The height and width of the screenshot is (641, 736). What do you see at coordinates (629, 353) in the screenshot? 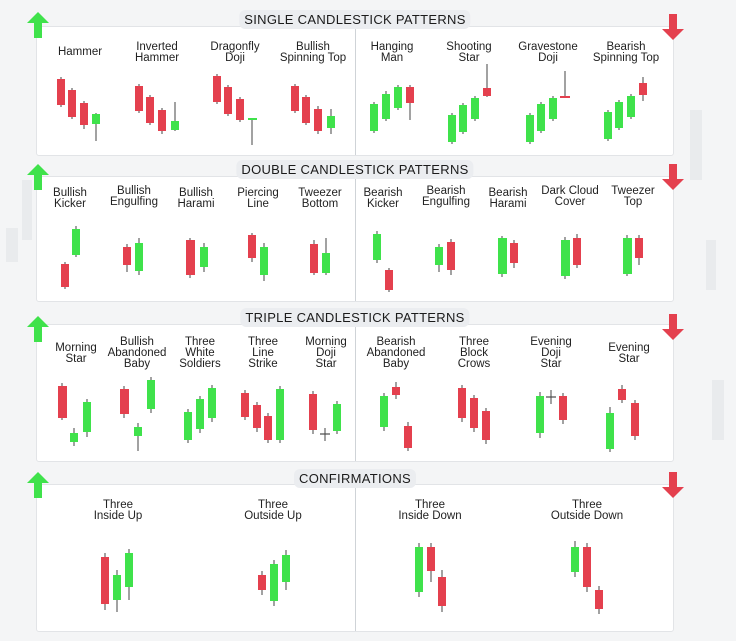
I see `pattern-label-evening-star: Evening Star` at bounding box center [629, 353].